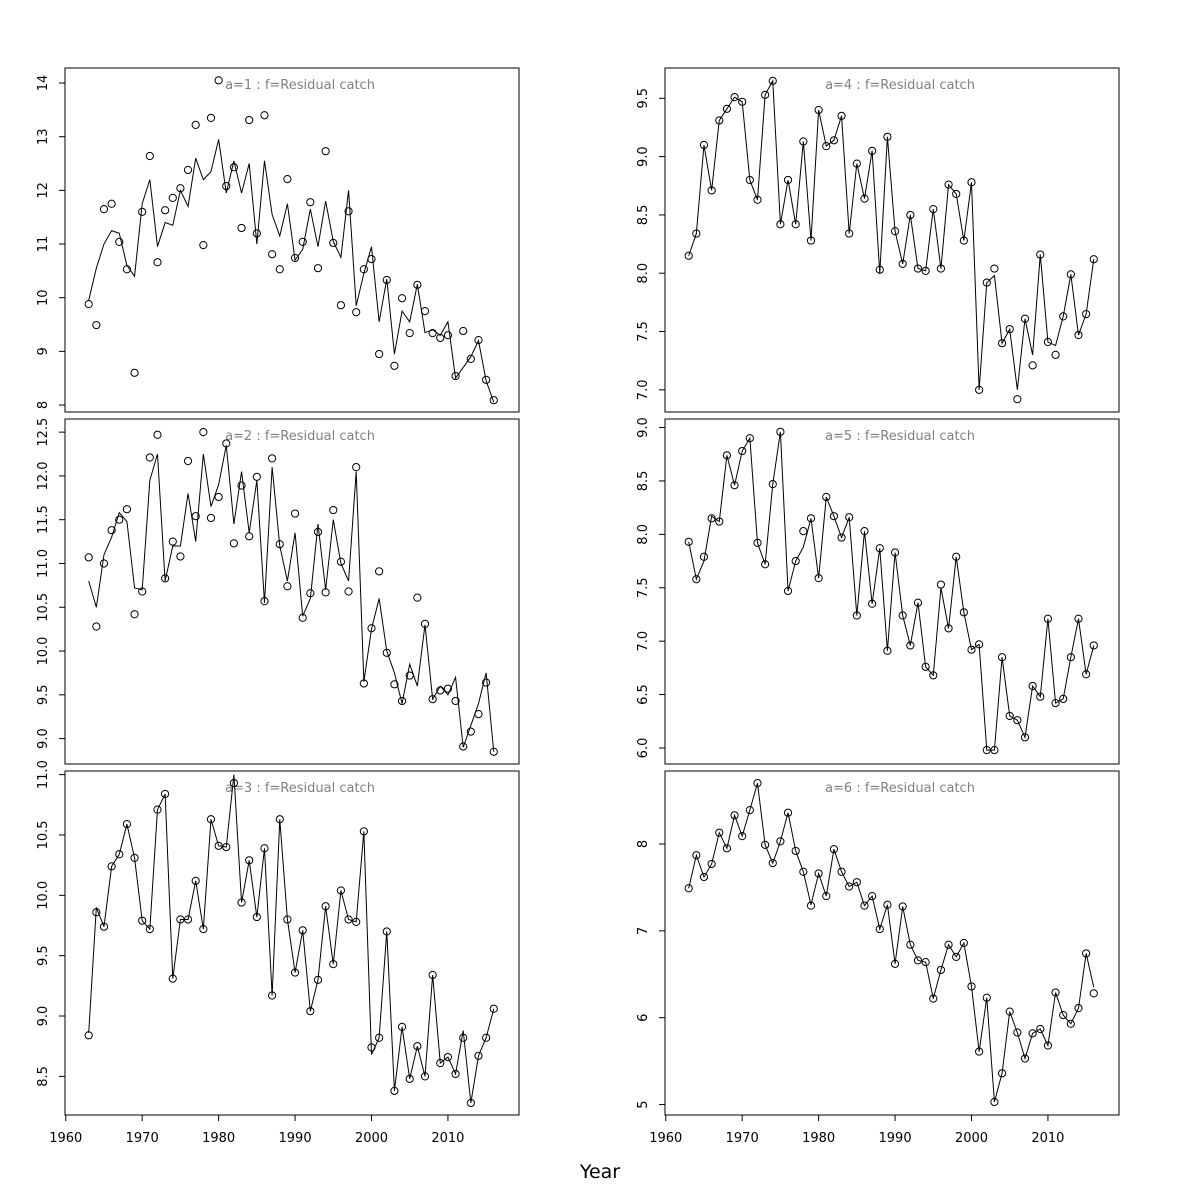 The width and height of the screenshot is (1200, 1200). I want to click on y-tick-label: 6.5, so click(643, 694).